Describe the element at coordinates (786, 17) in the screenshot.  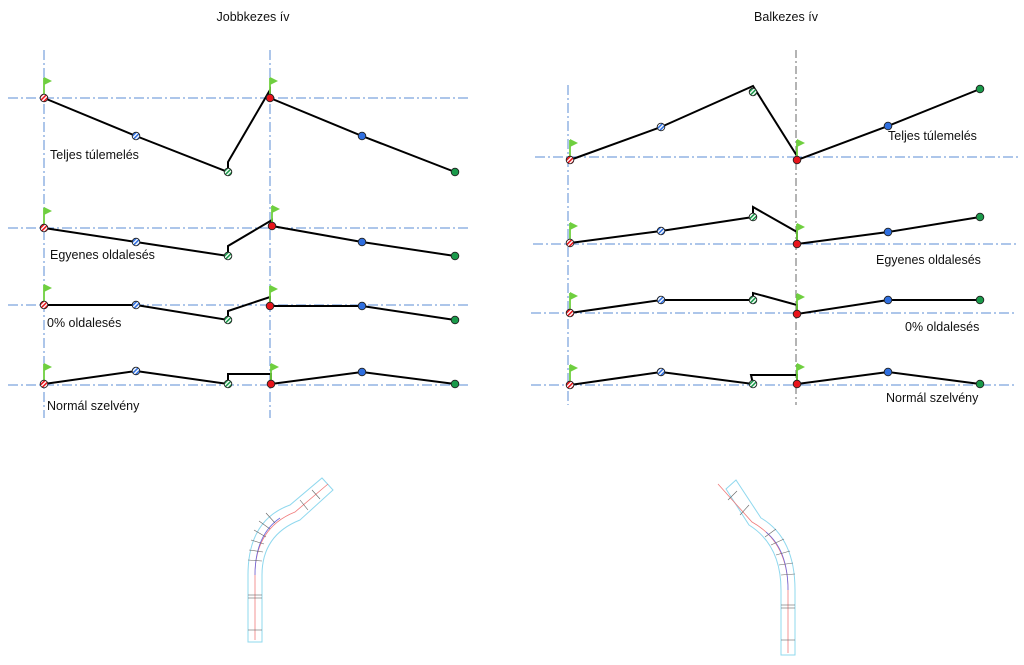
I see `right-panel-title: Balkezes ív` at that location.